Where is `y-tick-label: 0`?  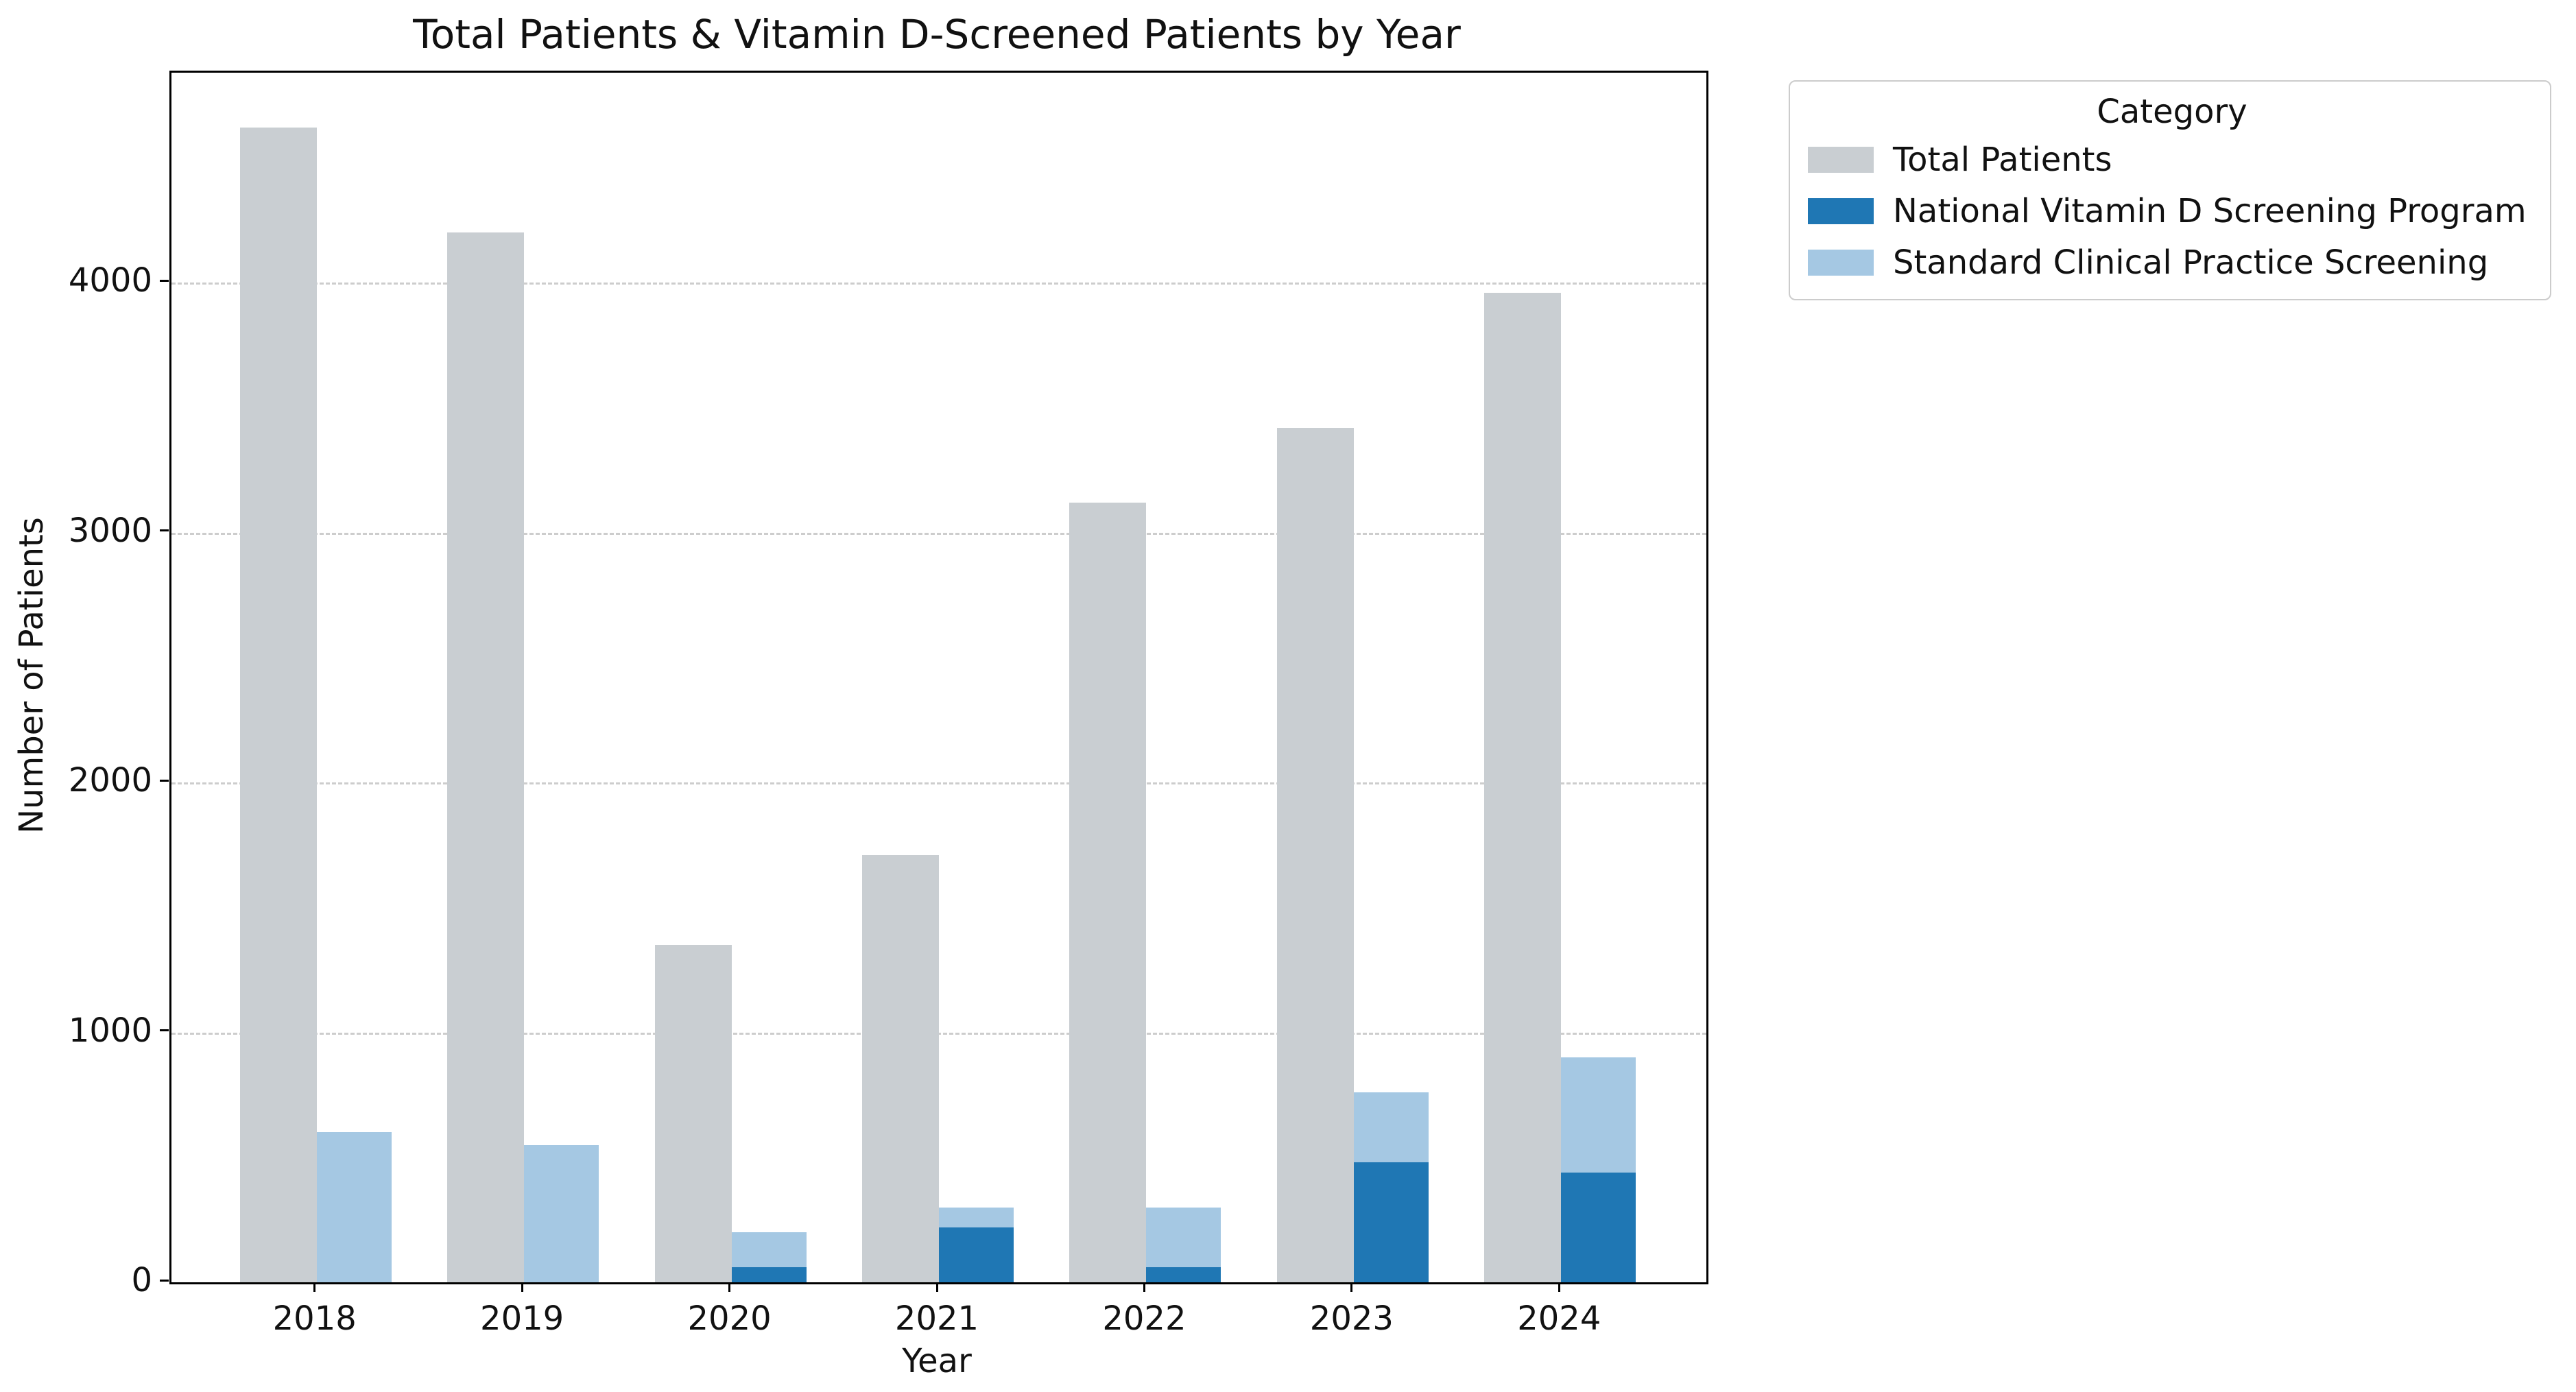 y-tick-label: 0 is located at coordinates (141, 1280).